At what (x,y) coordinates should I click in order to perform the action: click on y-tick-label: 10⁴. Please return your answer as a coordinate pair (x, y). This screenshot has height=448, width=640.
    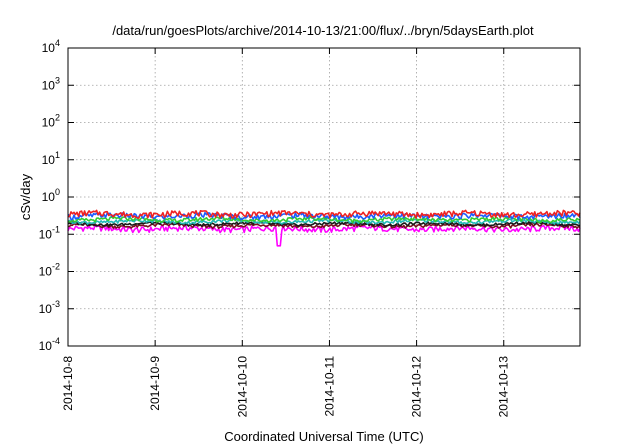
    Looking at the image, I should click on (51, 46).